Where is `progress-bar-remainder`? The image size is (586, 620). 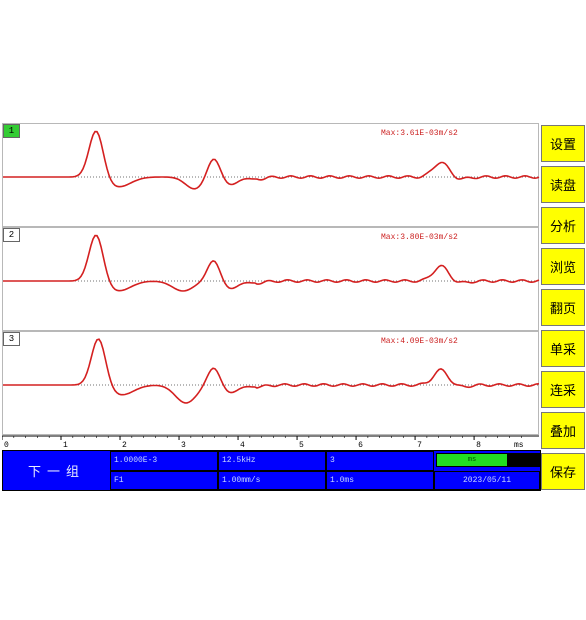 progress-bar-remainder is located at coordinates (524, 460).